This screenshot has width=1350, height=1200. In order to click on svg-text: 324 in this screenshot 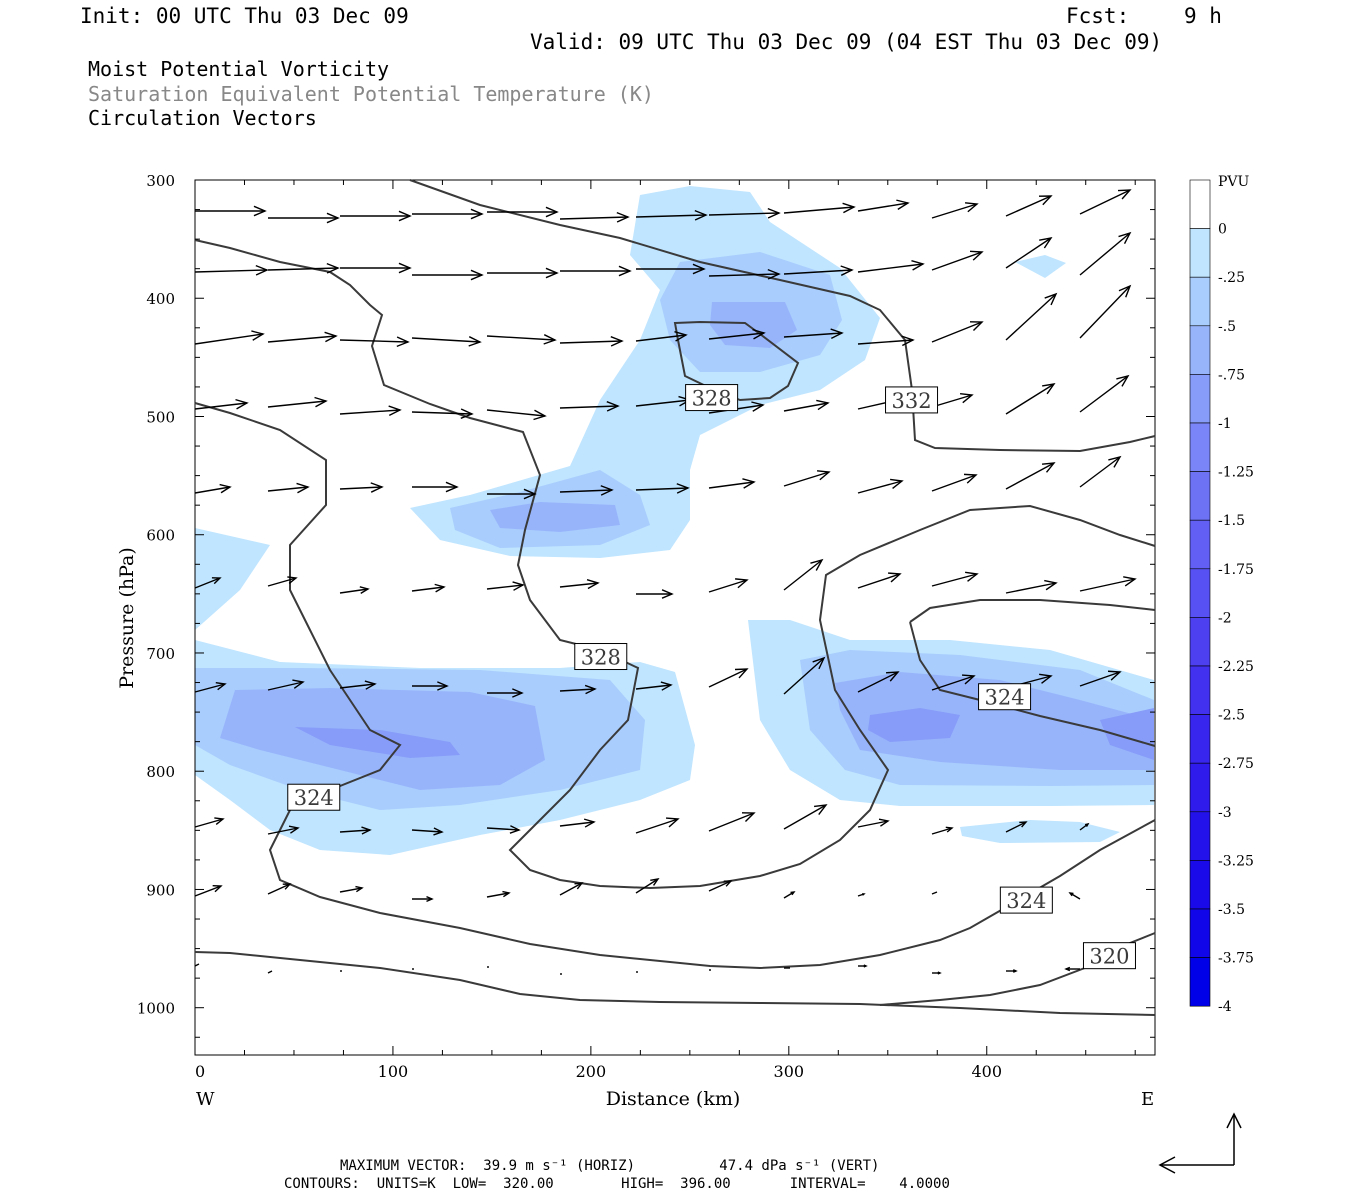, I will do `click(1005, 698)`.